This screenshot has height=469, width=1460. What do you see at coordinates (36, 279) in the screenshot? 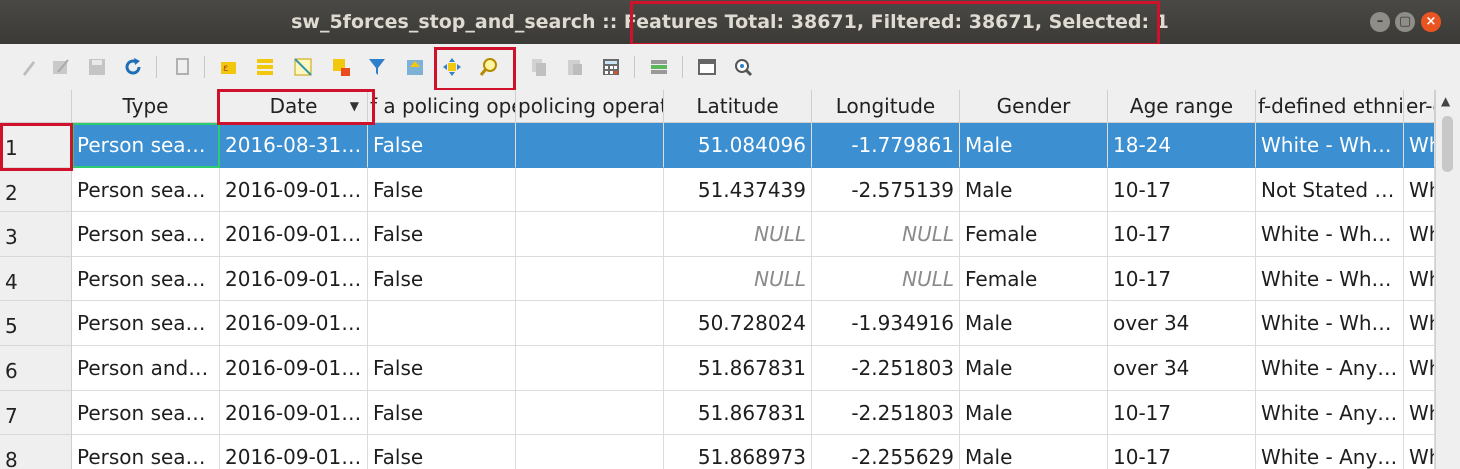
I see `row-header: 4` at bounding box center [36, 279].